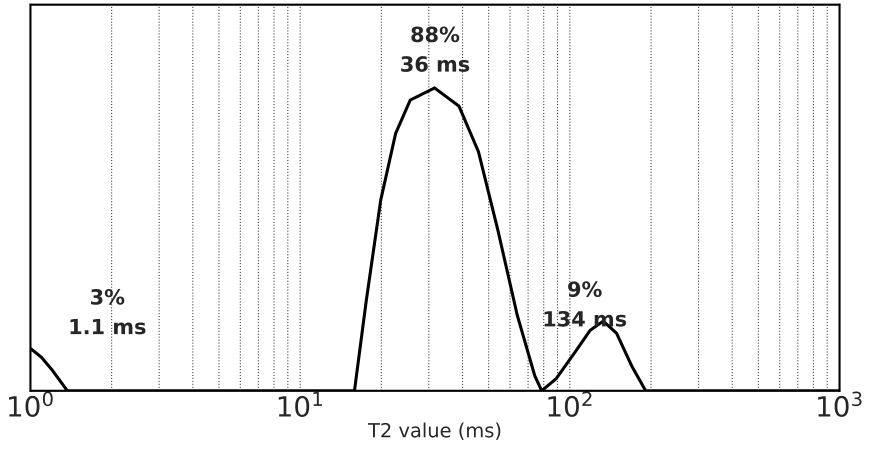  Describe the element at coordinates (435, 49) in the screenshot. I see `text: 88% 36 ms` at that location.